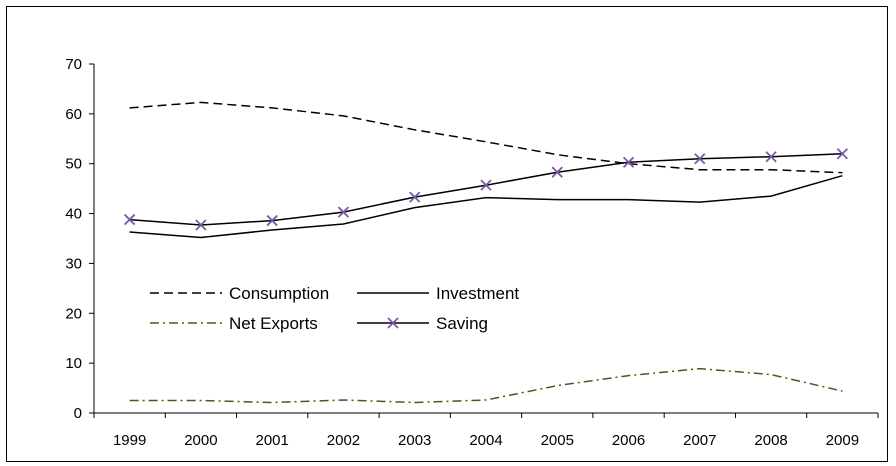 This screenshot has height=466, width=896. I want to click on y-tick-label: 40, so click(73, 214).